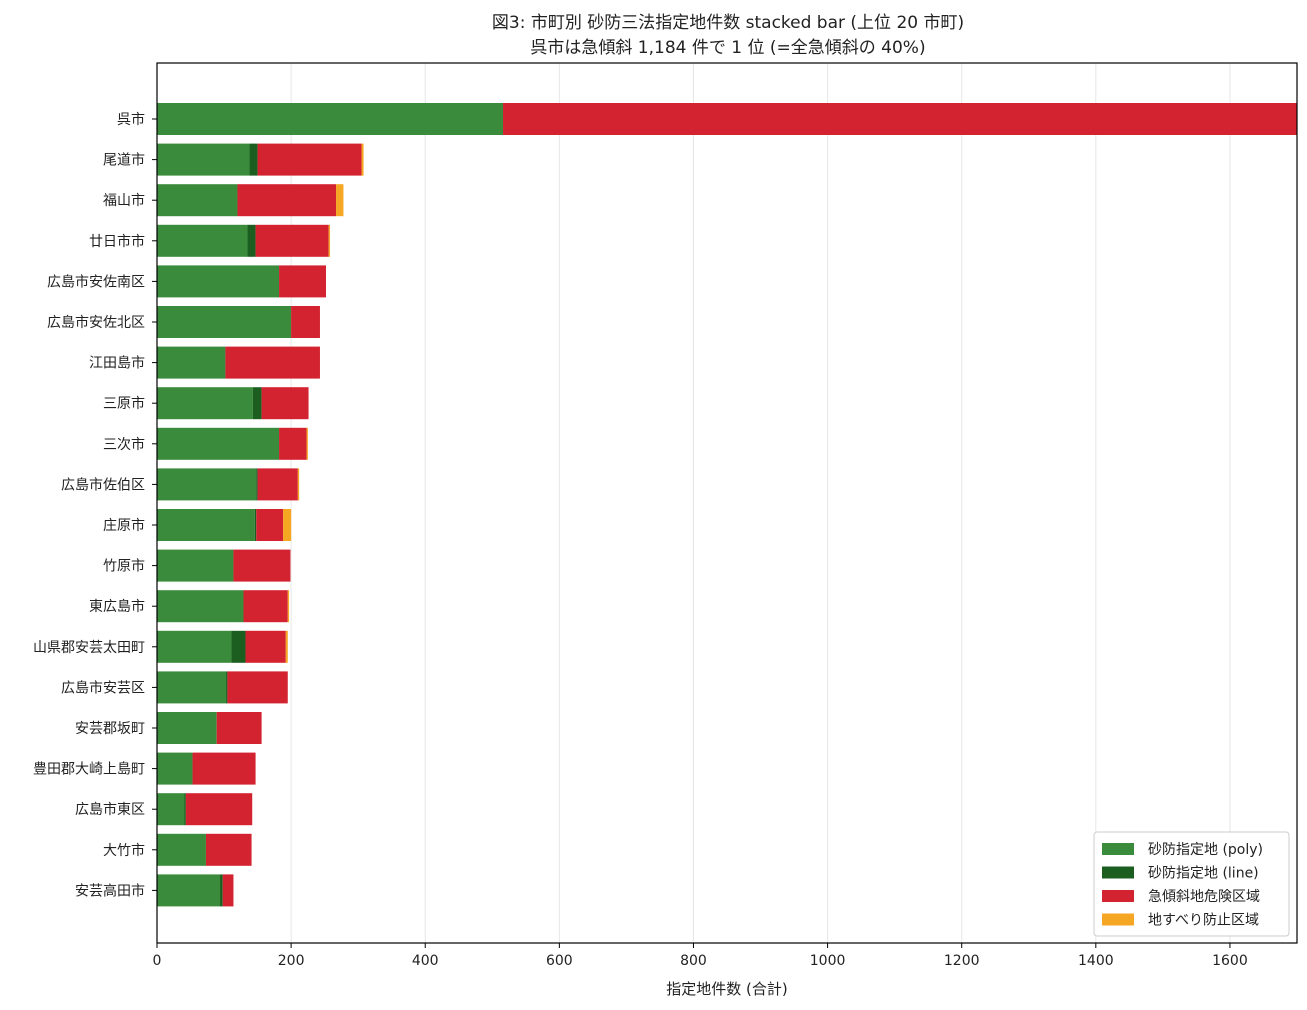 The height and width of the screenshot is (1010, 1307). I want to click on y-tick-label: 安芸高田市, so click(110, 890).